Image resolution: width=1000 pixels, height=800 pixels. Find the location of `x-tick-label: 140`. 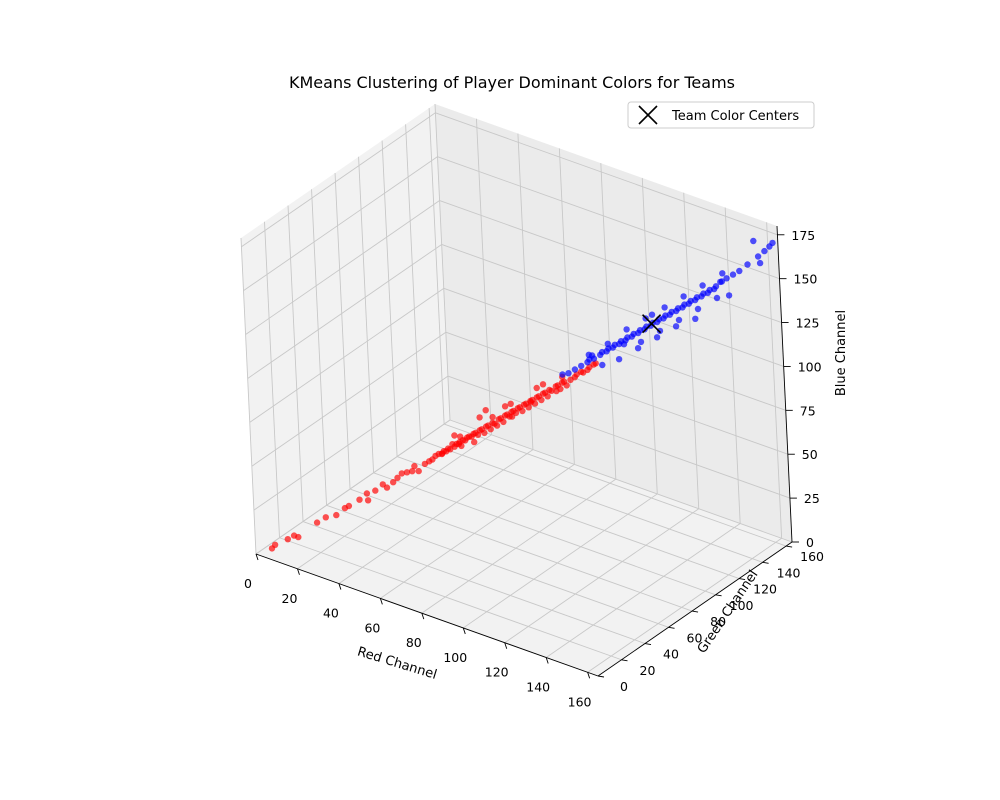

x-tick-label: 140 is located at coordinates (538, 687).